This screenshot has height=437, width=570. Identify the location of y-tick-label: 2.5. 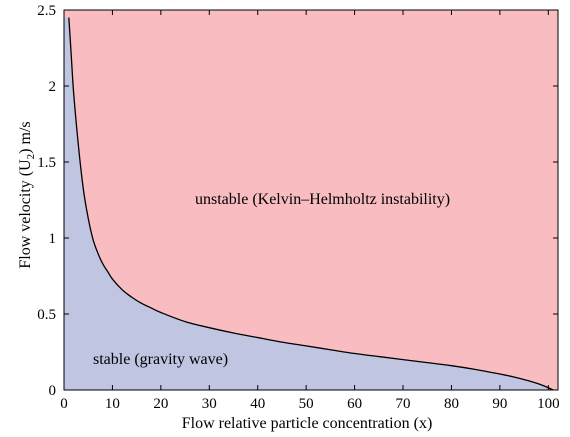
(46, 11).